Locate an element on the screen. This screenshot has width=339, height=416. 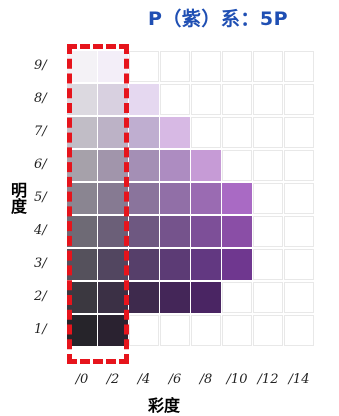
x-label: /14 is located at coordinates (299, 379).